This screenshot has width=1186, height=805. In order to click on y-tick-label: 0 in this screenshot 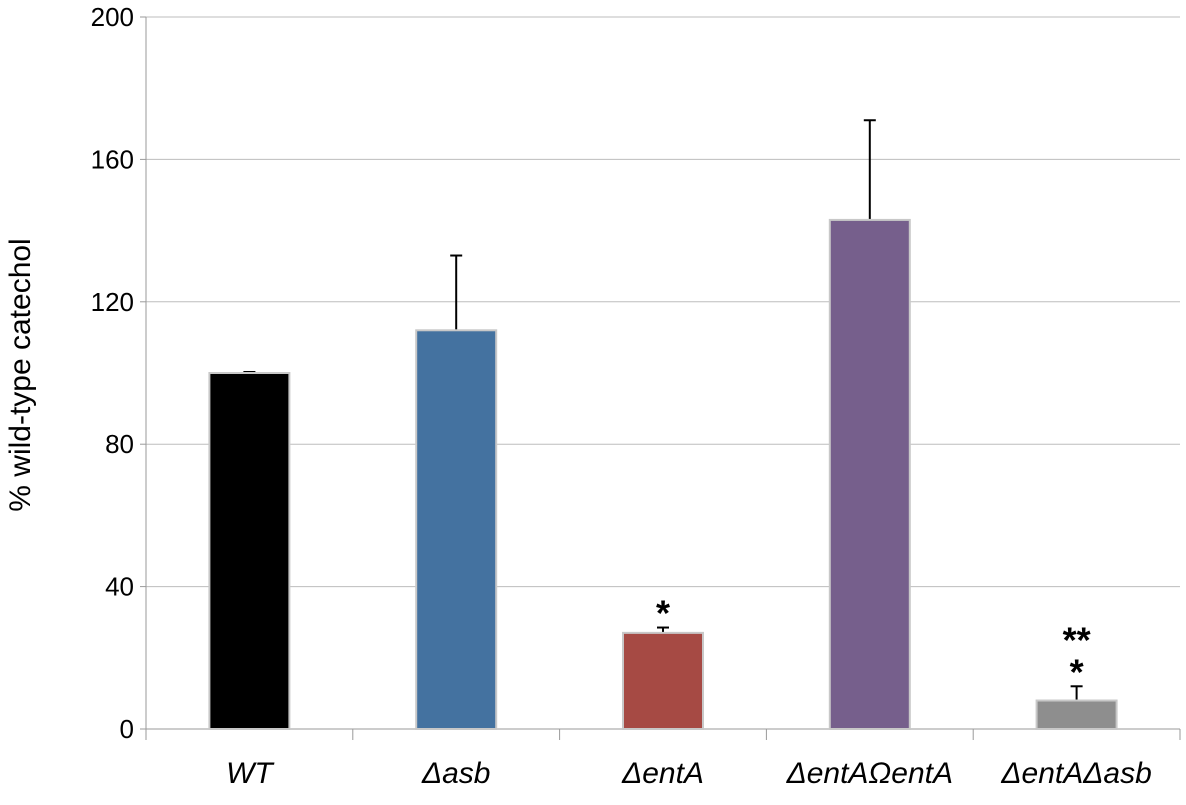, I will do `click(127, 729)`.